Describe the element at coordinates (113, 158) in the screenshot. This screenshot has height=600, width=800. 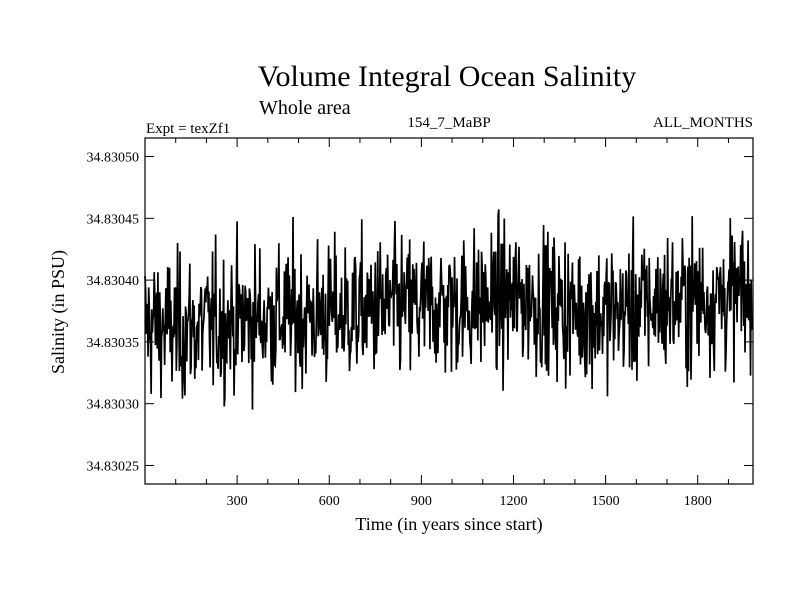
I see `y-tick-label: 34.83050` at that location.